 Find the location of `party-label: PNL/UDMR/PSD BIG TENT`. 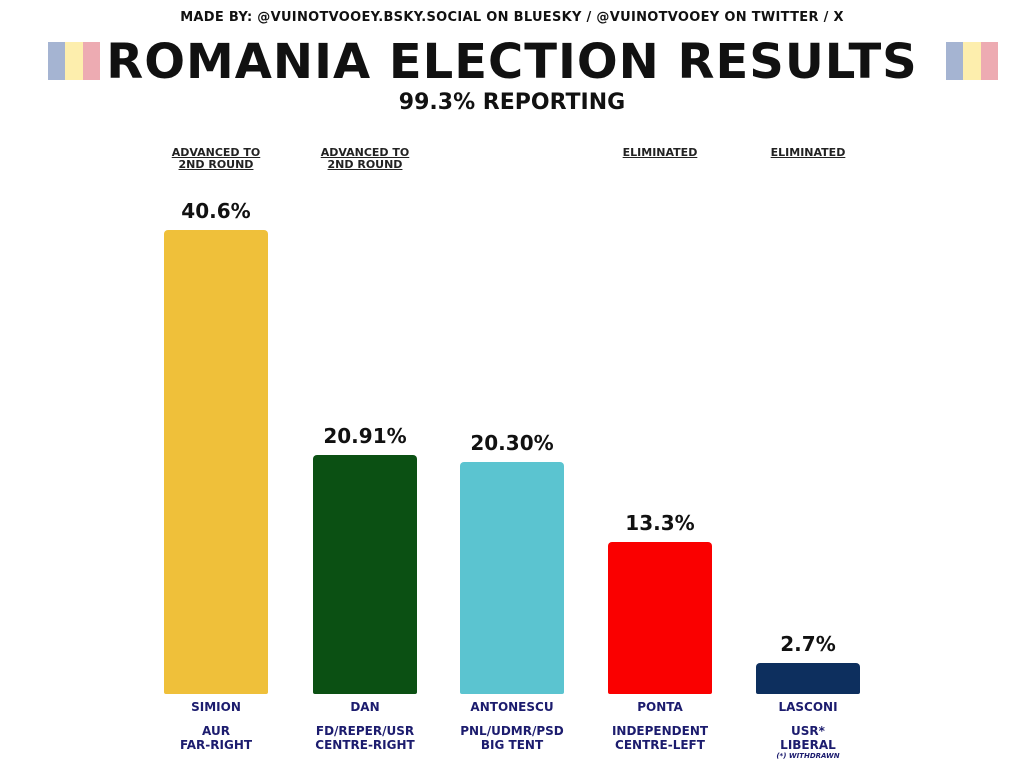

party-label: PNL/UDMR/PSD BIG TENT is located at coordinates (512, 738).